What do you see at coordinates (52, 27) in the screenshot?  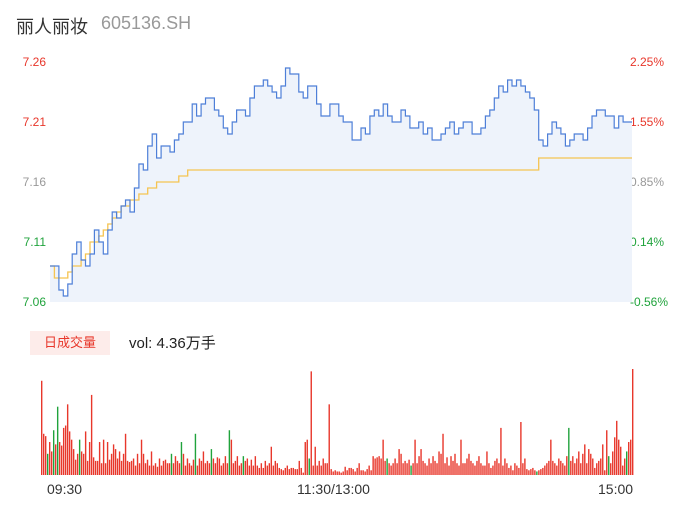 I see `stock-name: 丽人丽妆` at bounding box center [52, 27].